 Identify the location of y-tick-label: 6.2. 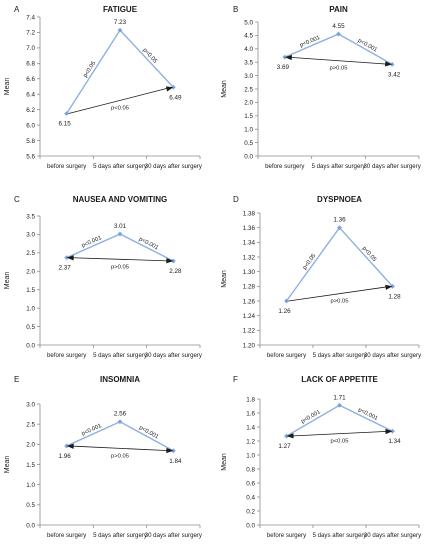
(30, 110).